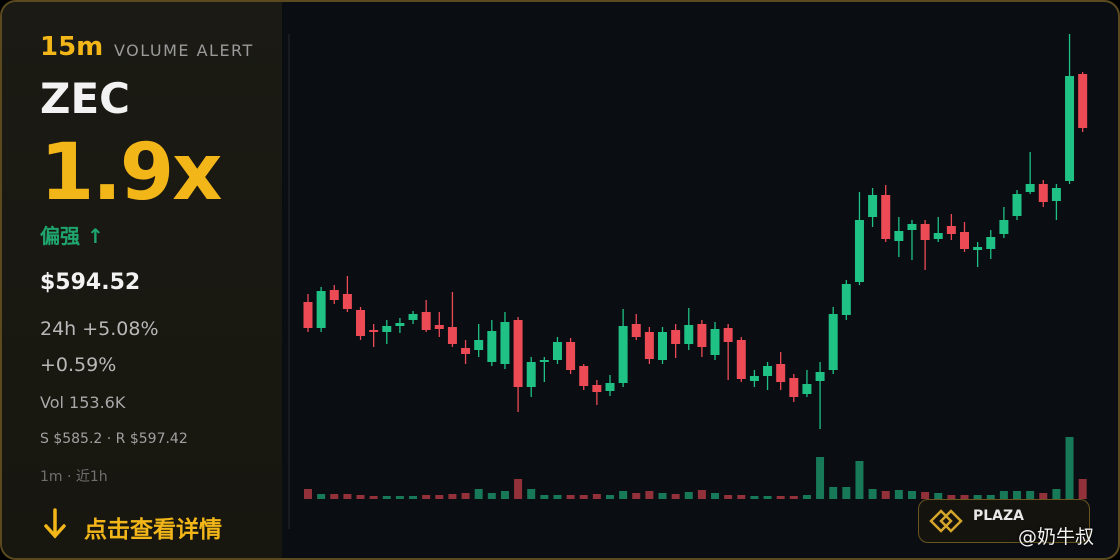 The height and width of the screenshot is (560, 1120). What do you see at coordinates (55, 523) in the screenshot?
I see `arrow-icon` at bounding box center [55, 523].